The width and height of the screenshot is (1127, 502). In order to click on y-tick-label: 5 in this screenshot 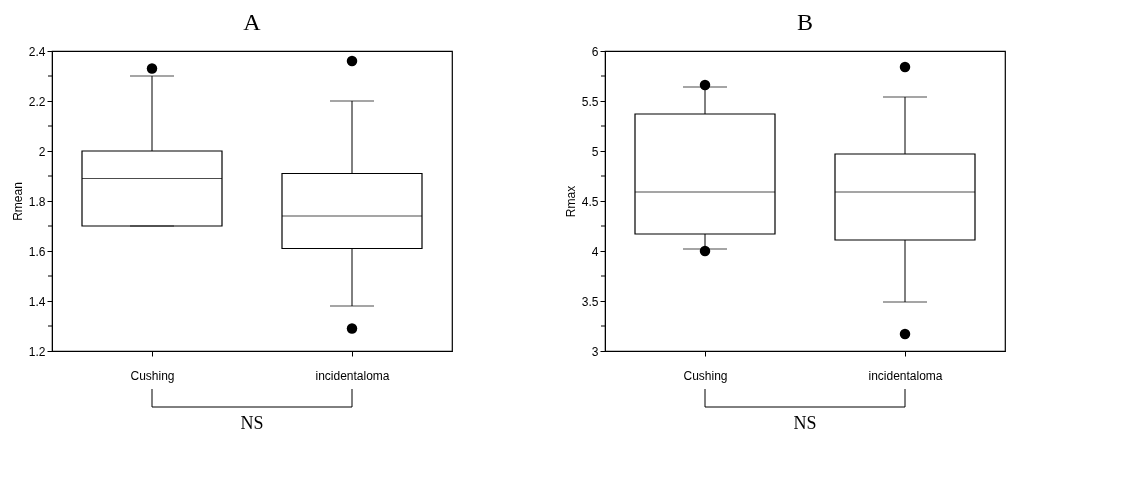, I will do `click(595, 151)`.